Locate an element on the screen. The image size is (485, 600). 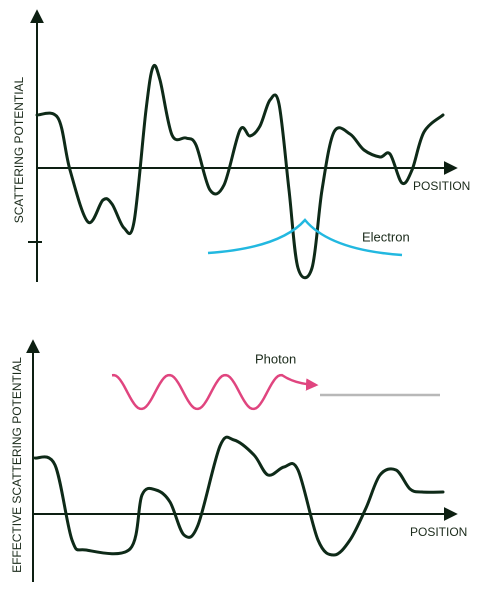
y-axis-label: SCATTERING POTENTIAL is located at coordinates (19, 149).